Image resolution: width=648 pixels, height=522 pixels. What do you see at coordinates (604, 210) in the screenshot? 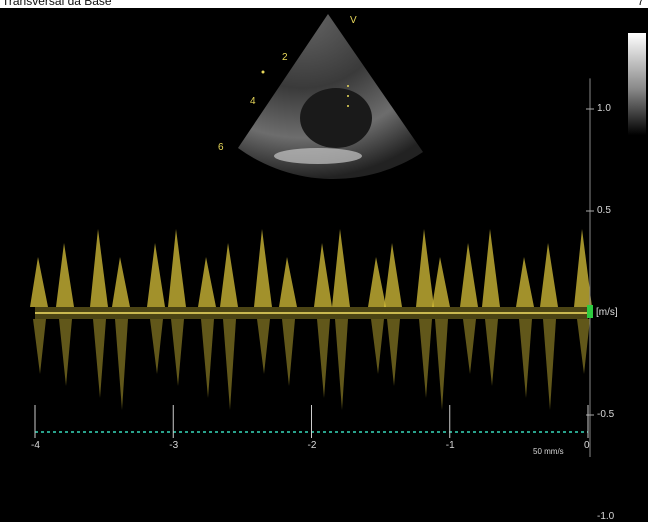
I see `velocity-tick-label: 0.5` at bounding box center [604, 210].